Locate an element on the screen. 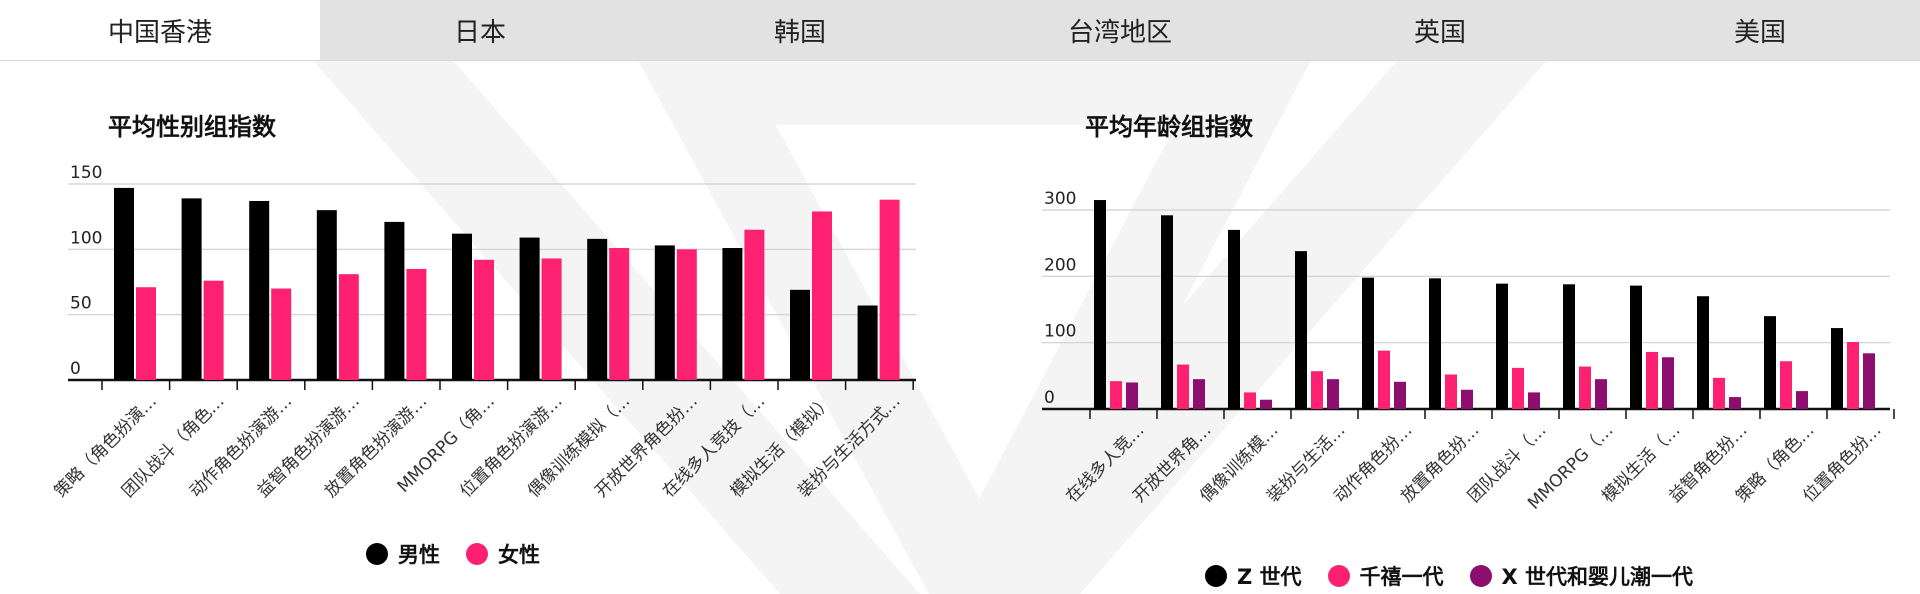 Image resolution: width=1920 pixels, height=594 pixels. legend-item-gen-x-boomers: X 世代和婴儿潮一代 is located at coordinates (1581, 576).